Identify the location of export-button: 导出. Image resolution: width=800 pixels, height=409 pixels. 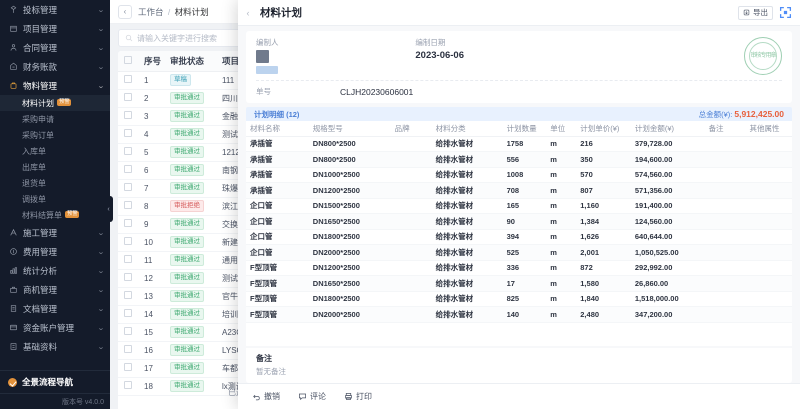
(755, 12).